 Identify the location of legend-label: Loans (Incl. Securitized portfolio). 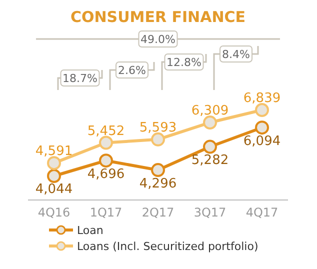
(167, 246).